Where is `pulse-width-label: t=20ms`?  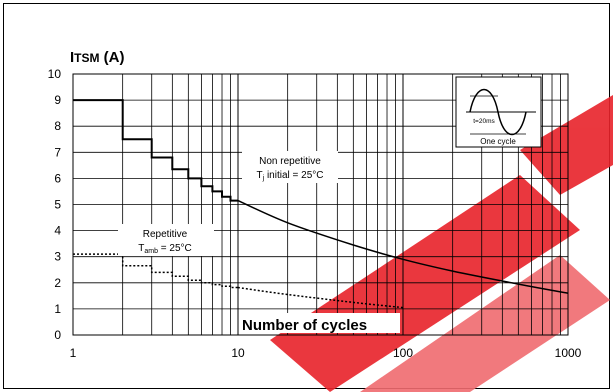
pulse-width-label: t=20ms is located at coordinates (484, 121).